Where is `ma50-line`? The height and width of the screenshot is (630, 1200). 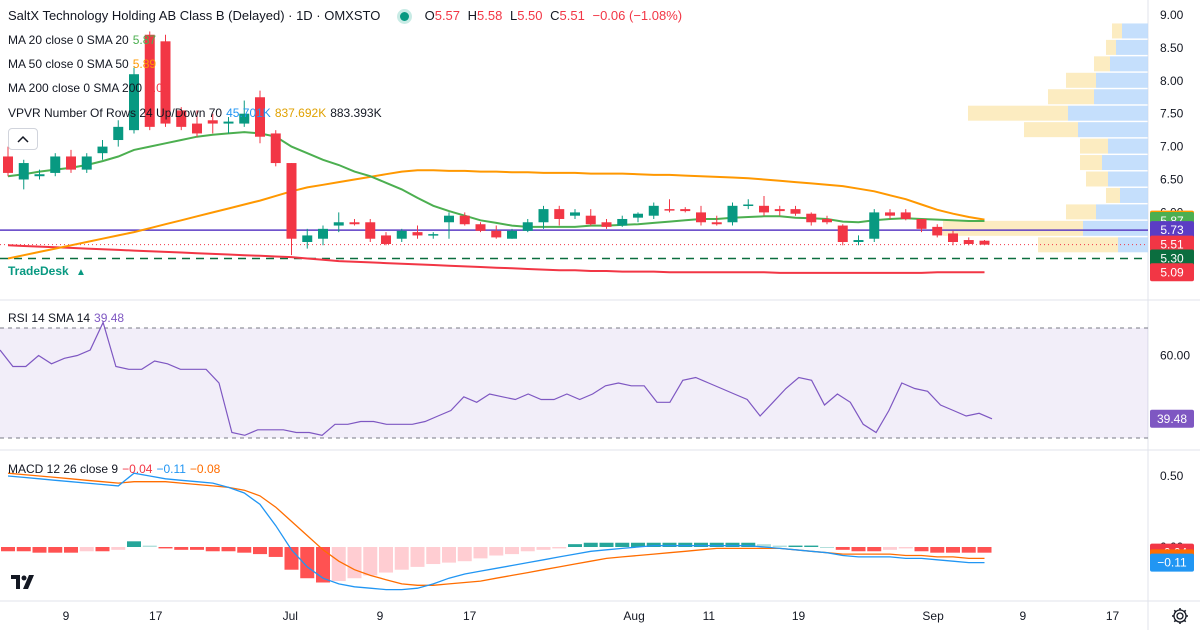 ma50-line is located at coordinates (496, 214).